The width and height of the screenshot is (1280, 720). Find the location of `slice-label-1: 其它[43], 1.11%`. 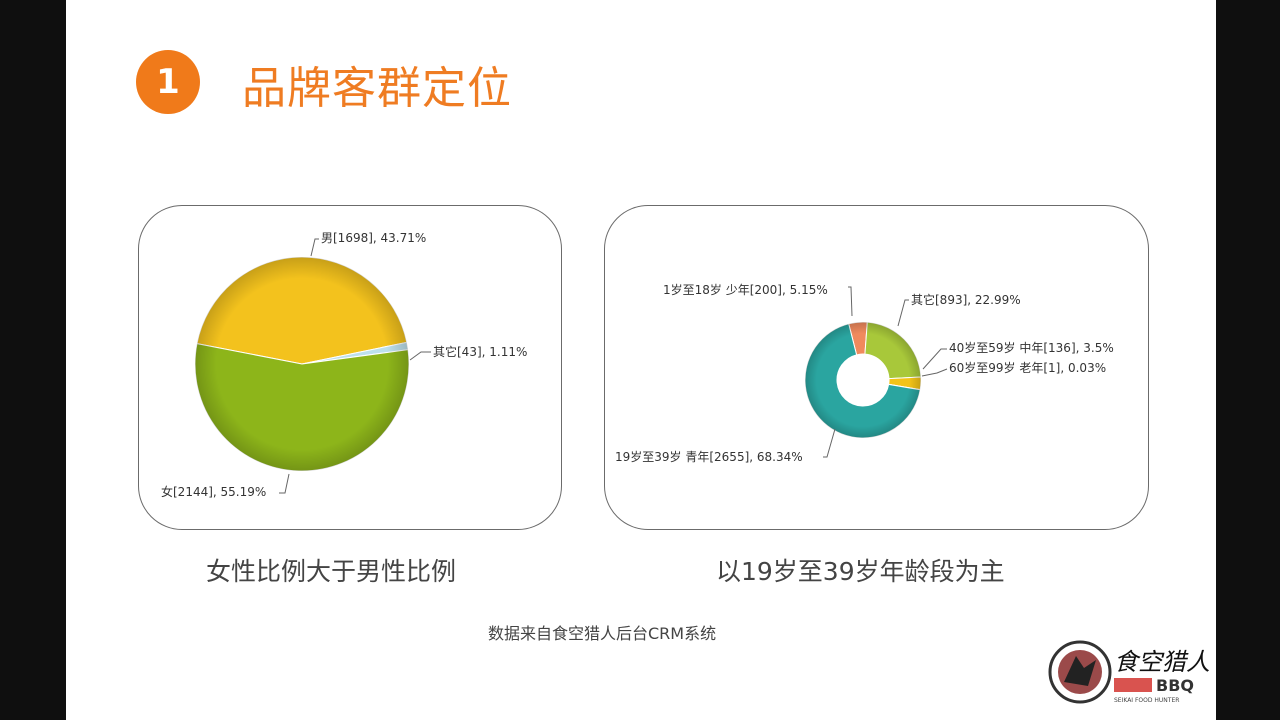

slice-label-1: 其它[43], 1.11% is located at coordinates (480, 351).